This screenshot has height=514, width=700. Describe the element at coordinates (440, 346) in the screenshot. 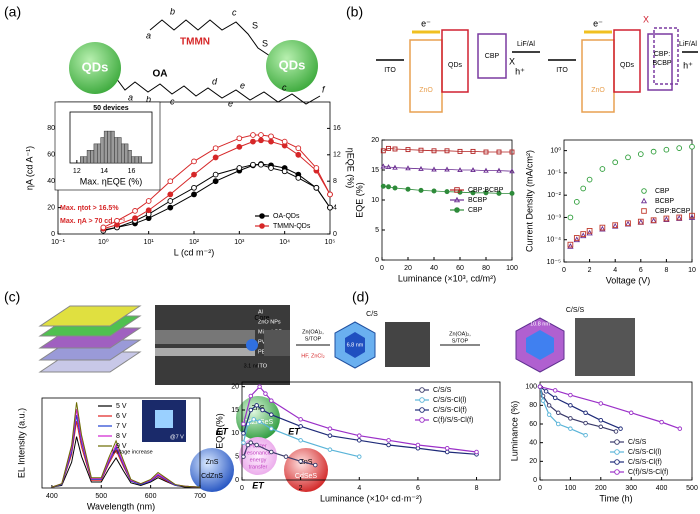

I see `synthesis-scheme` at that location.